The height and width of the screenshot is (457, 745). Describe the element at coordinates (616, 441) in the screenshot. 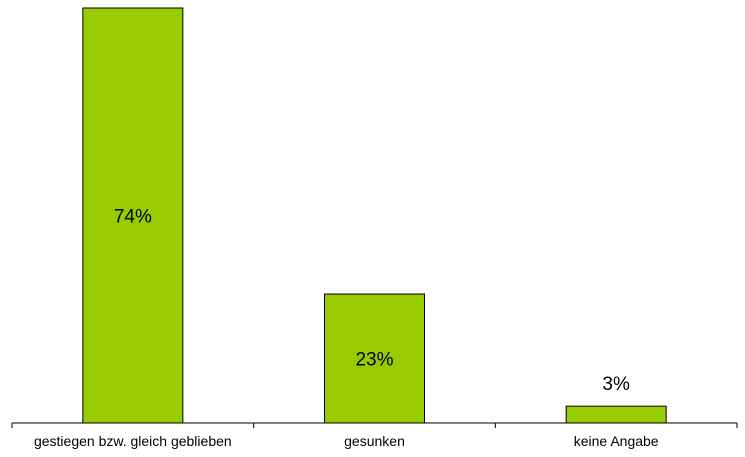

I see `category-label-3: keine Angabe` at that location.